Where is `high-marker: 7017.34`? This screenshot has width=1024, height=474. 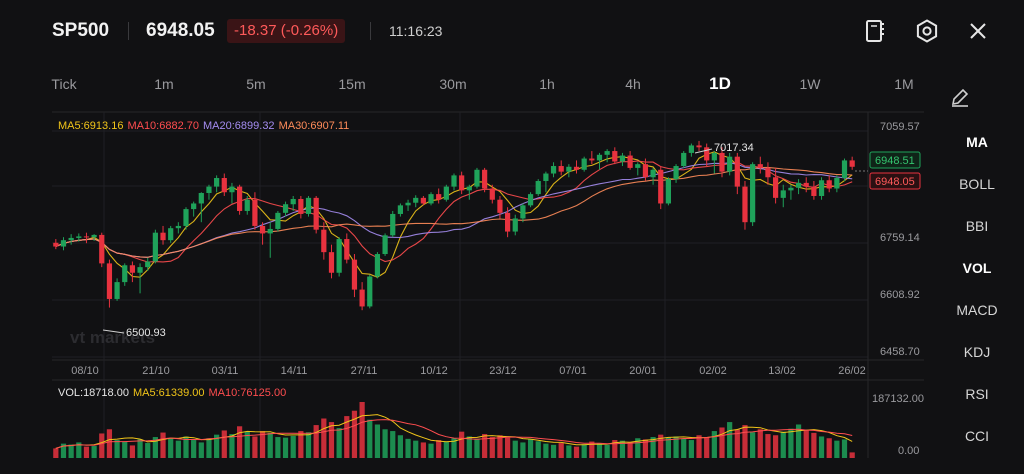 high-marker: 7017.34 is located at coordinates (734, 148).